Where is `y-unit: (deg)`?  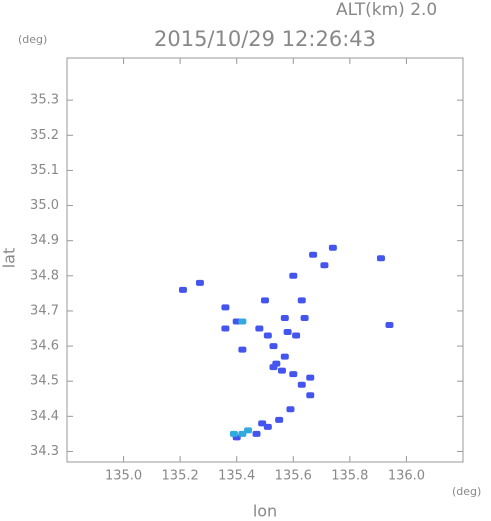 y-unit: (deg) is located at coordinates (32, 39).